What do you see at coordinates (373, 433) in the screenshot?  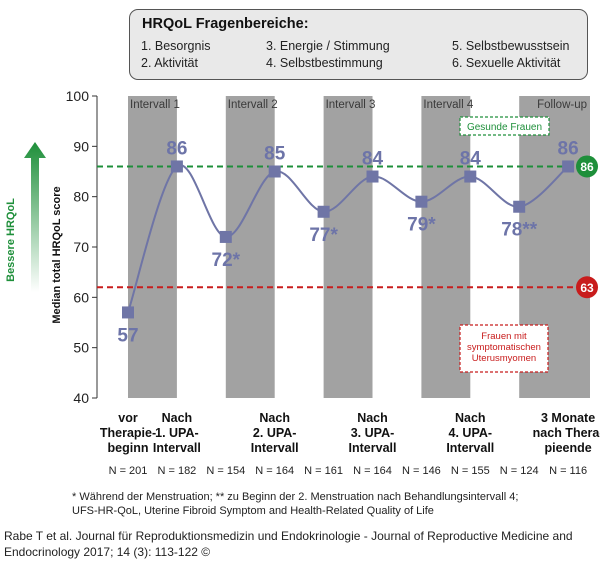 I see `x-category-label: 3. UPA-` at bounding box center [373, 433].